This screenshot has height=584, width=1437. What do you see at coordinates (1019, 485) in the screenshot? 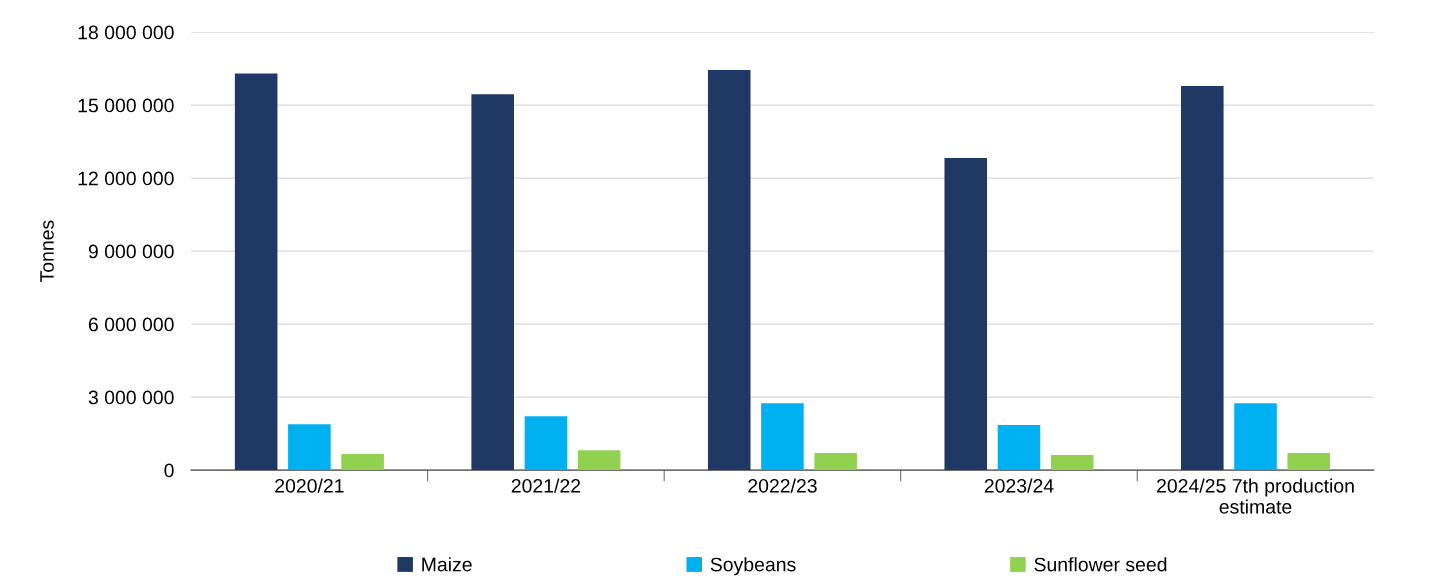
I see `x-tick-label: 2023/24` at bounding box center [1019, 485].